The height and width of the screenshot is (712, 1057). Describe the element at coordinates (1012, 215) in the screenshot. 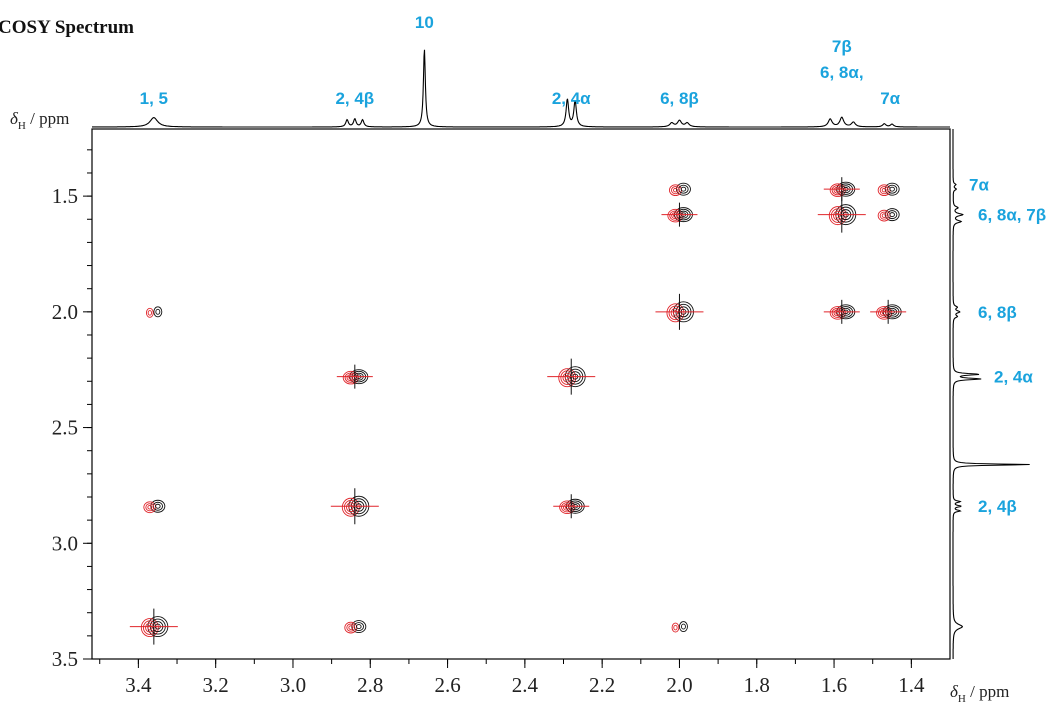

I see `side-peak-label: 6, 8α, 7β` at that location.